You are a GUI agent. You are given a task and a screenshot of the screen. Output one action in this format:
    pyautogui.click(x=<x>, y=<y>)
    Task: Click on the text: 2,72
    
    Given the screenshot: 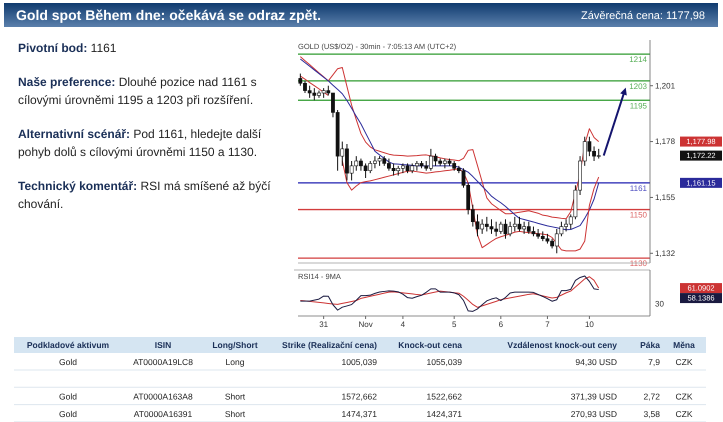 What is the action you would take?
    pyautogui.click(x=651, y=397)
    